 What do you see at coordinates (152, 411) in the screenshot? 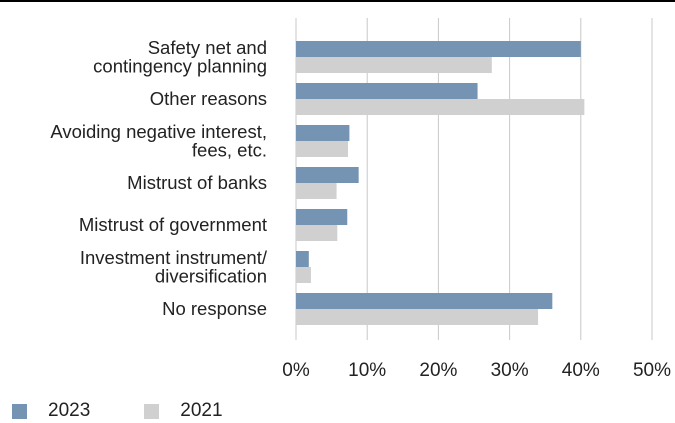
I see `legend-swatch-2021` at bounding box center [152, 411].